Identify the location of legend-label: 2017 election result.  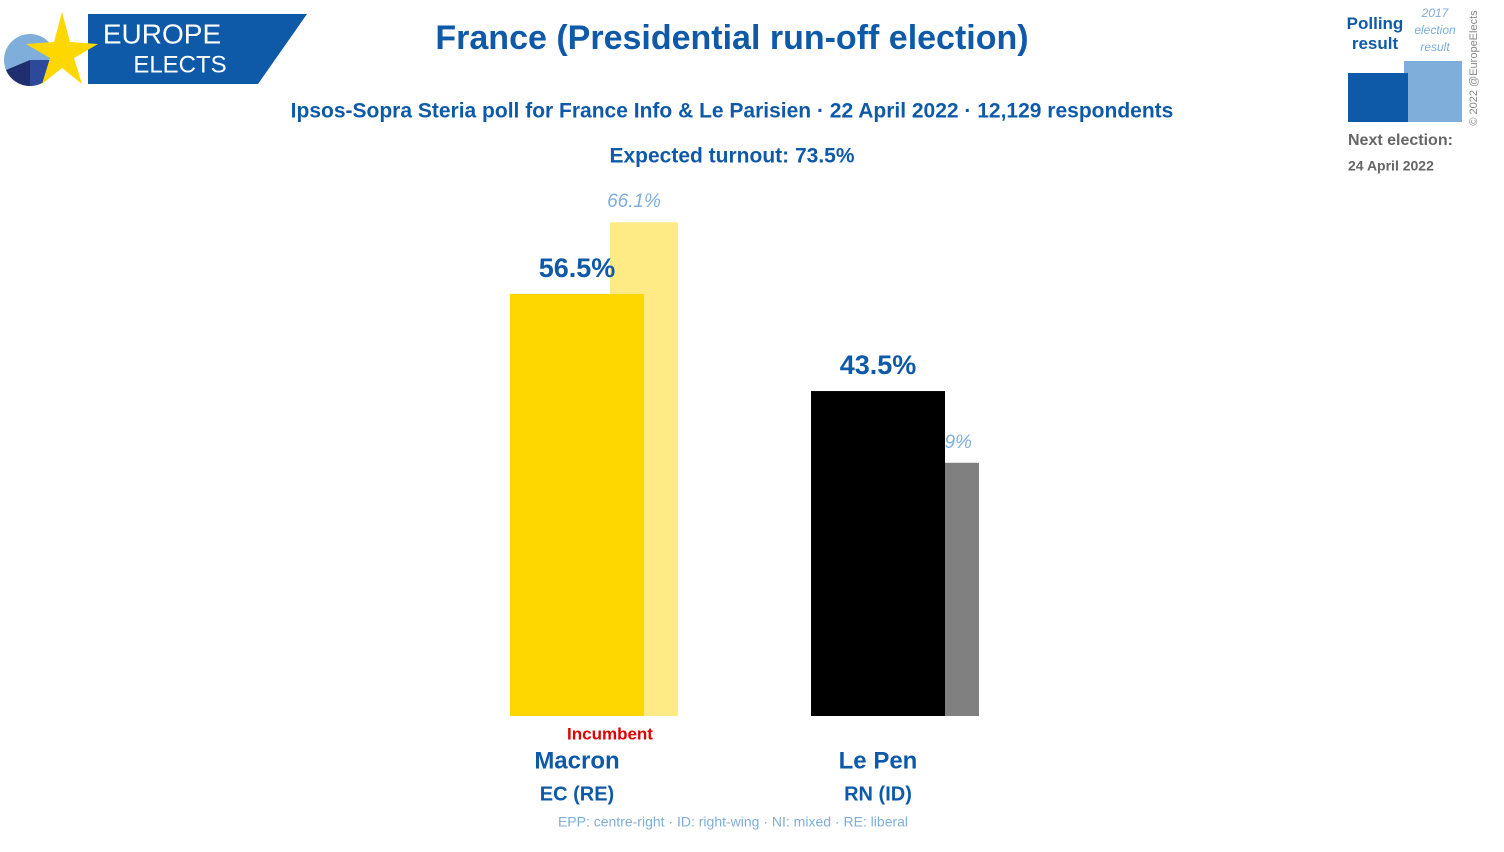
(1435, 30).